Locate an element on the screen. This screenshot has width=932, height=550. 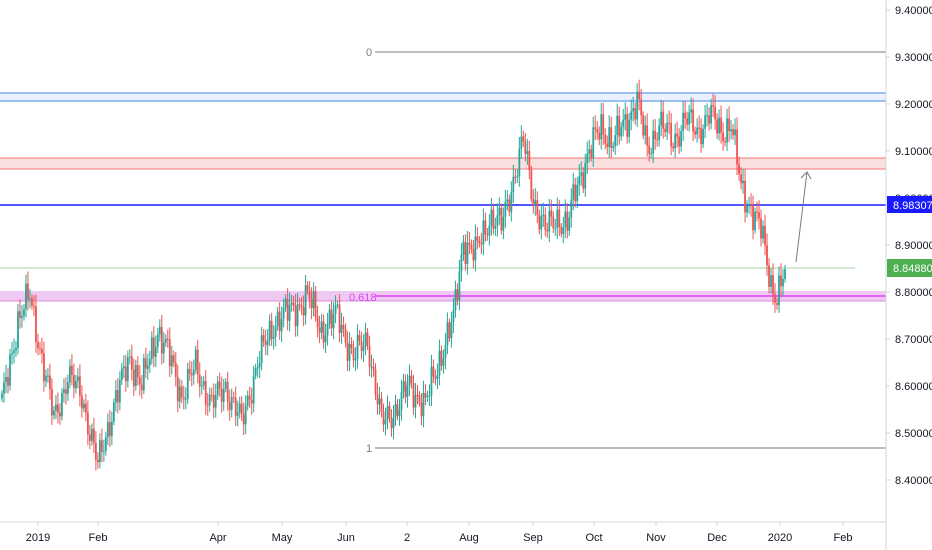
time-tick-label: Aug is located at coordinates (469, 538).